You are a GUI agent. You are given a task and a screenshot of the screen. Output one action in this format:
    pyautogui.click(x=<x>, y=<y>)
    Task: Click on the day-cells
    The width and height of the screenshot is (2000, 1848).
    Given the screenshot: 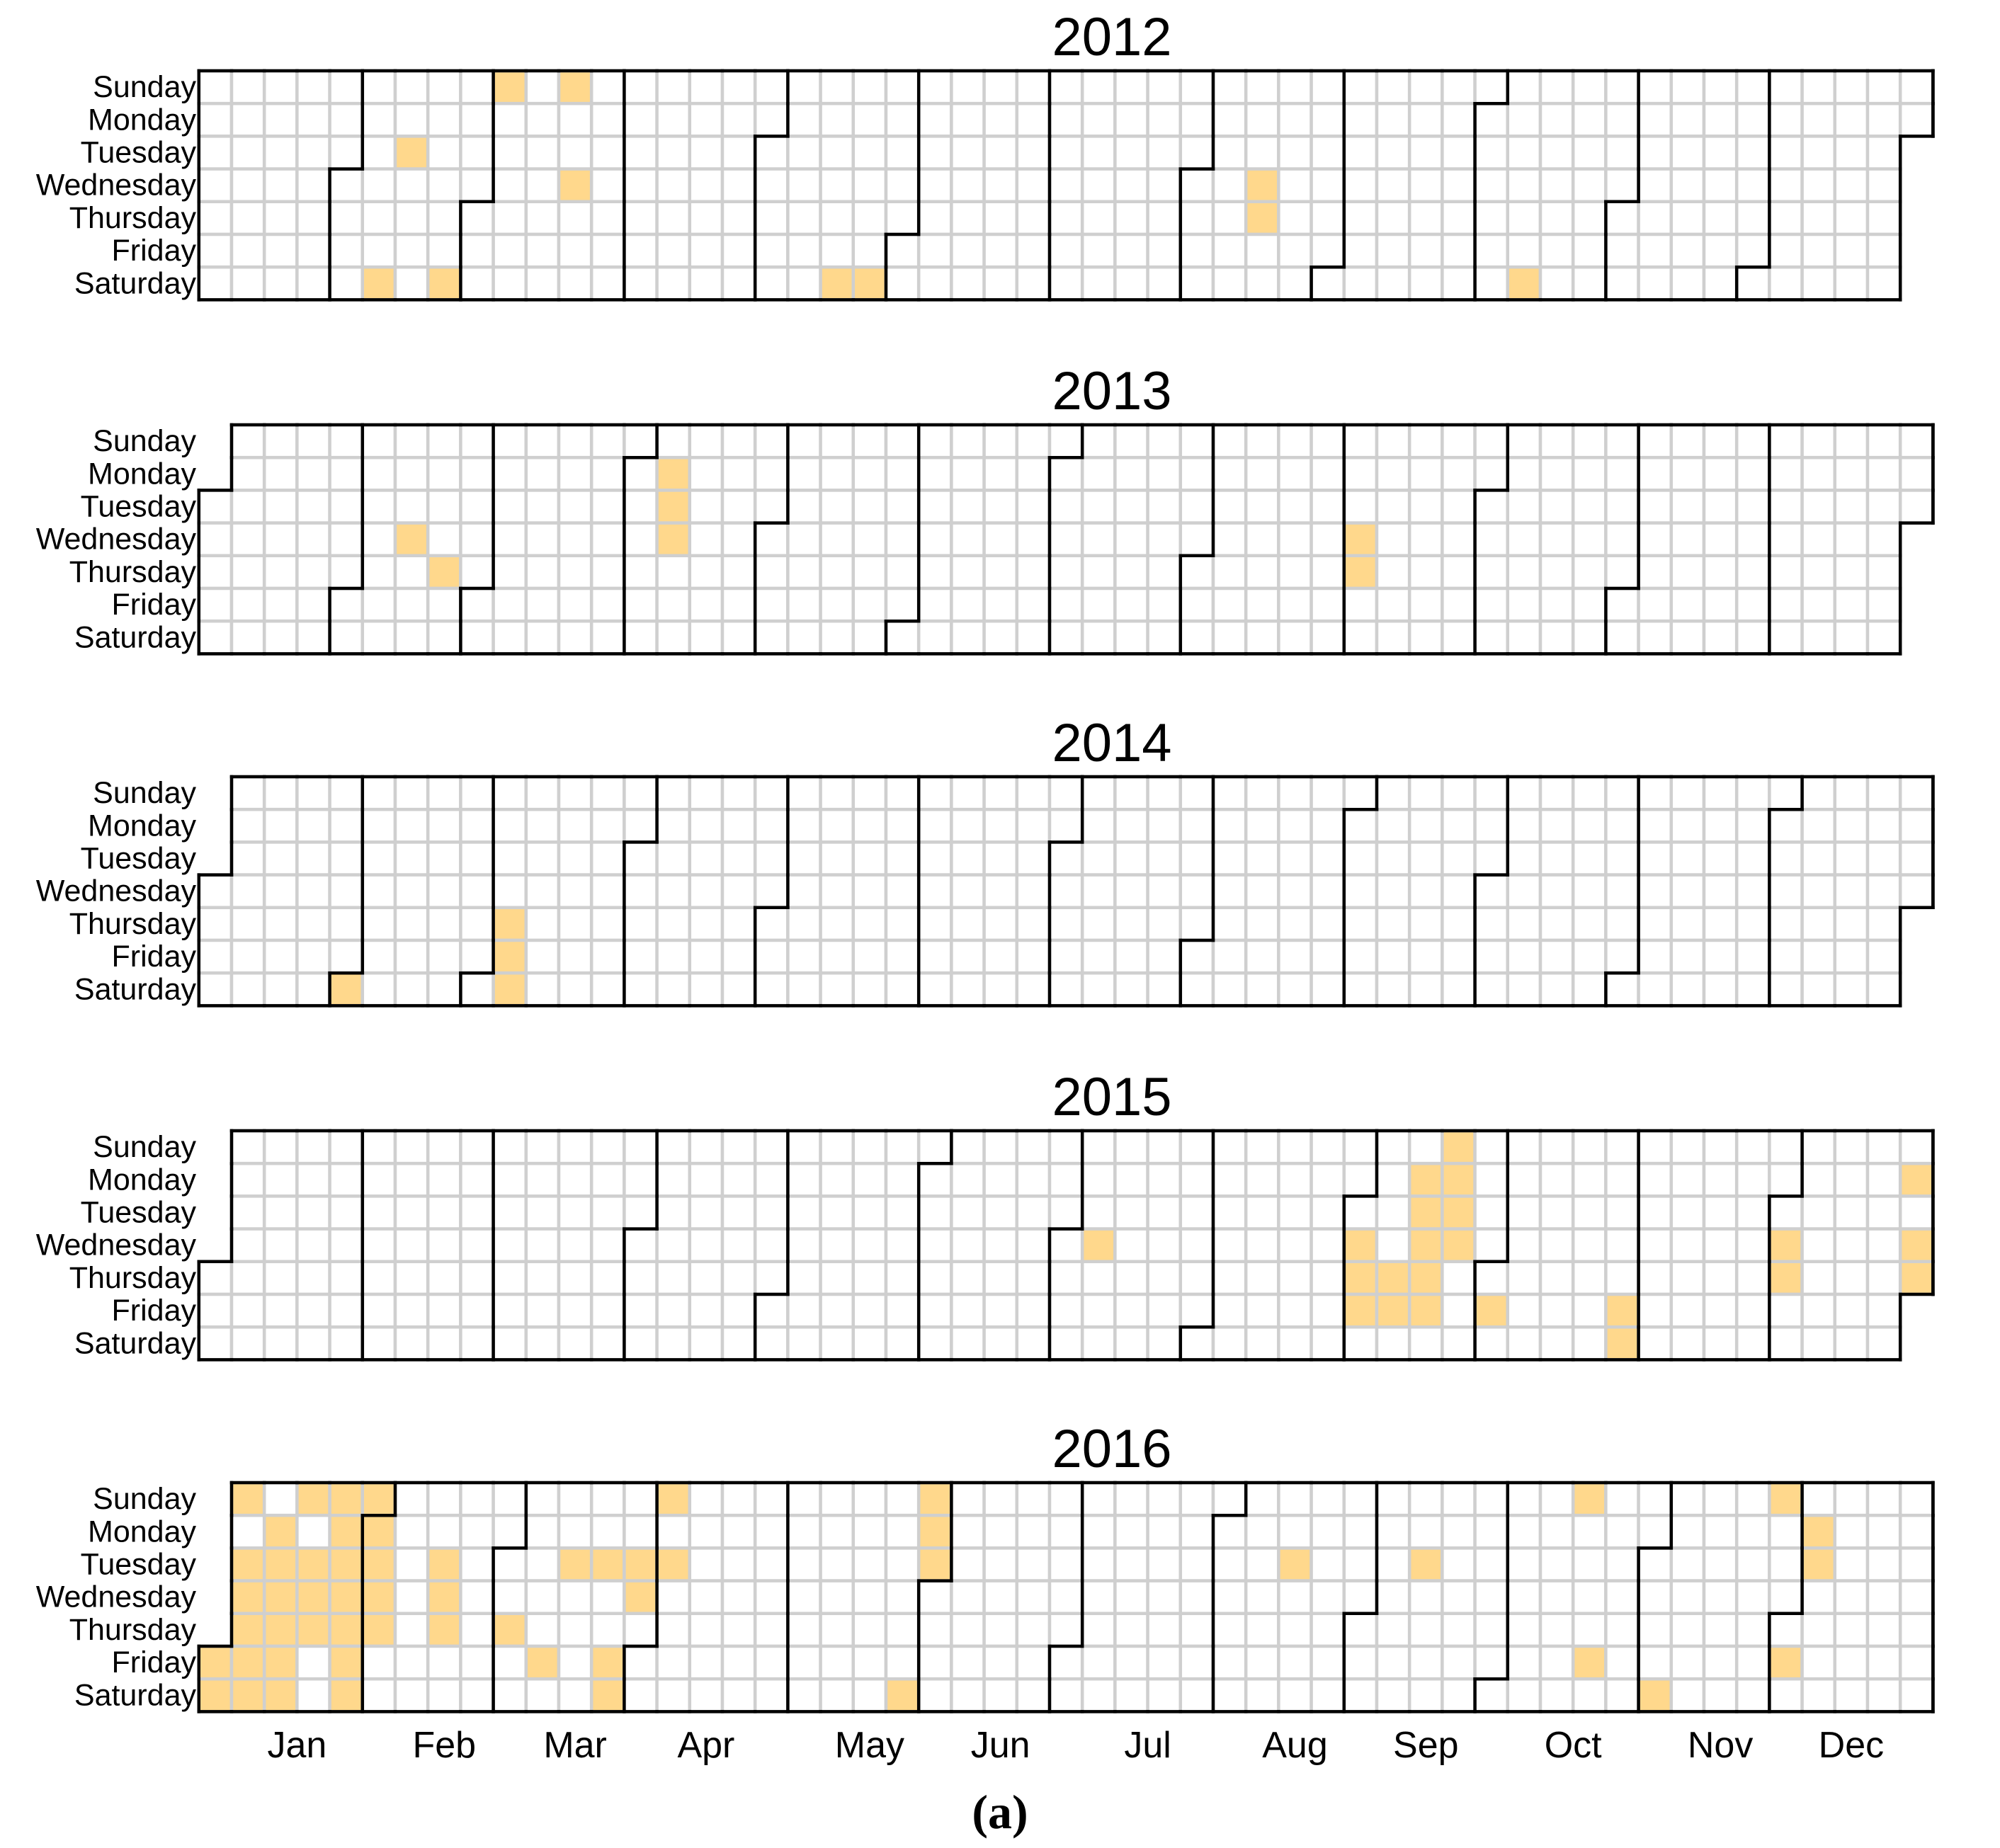 What is the action you would take?
    pyautogui.click(x=1066, y=1597)
    